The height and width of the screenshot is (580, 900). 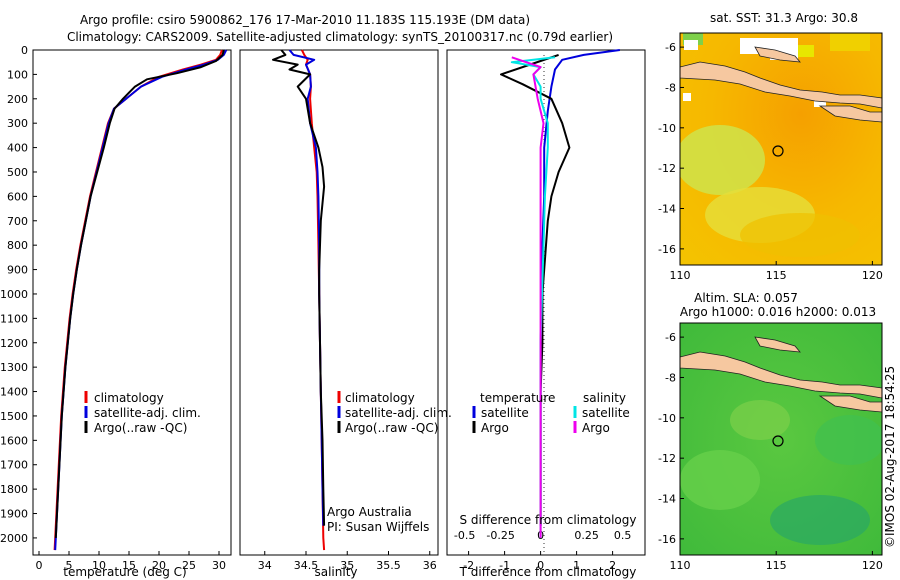 I want to click on madura-island, so click(x=777, y=54).